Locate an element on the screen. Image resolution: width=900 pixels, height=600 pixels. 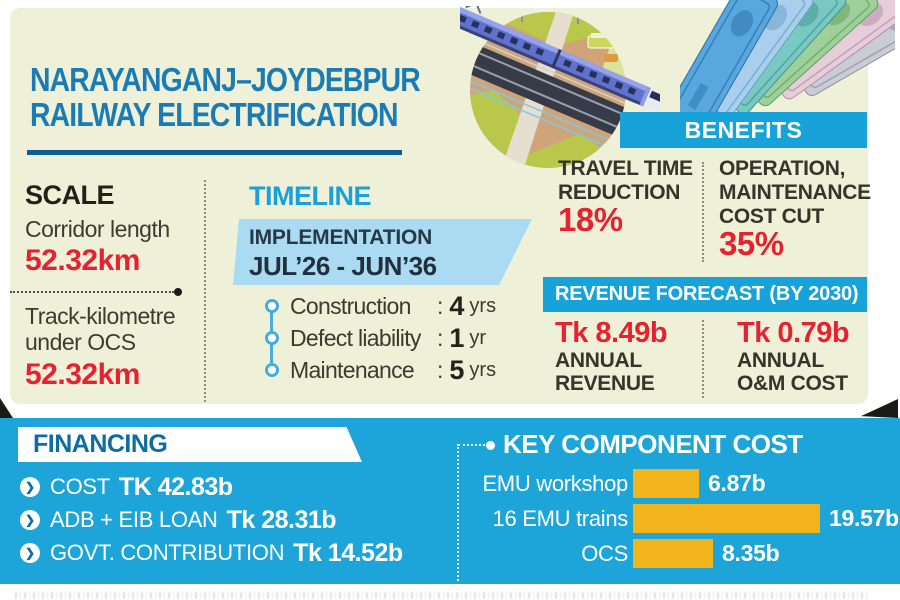
benefit-om-cost-cut: OPERATION, MAINTENANCE COST CUT 35% is located at coordinates (795, 209).